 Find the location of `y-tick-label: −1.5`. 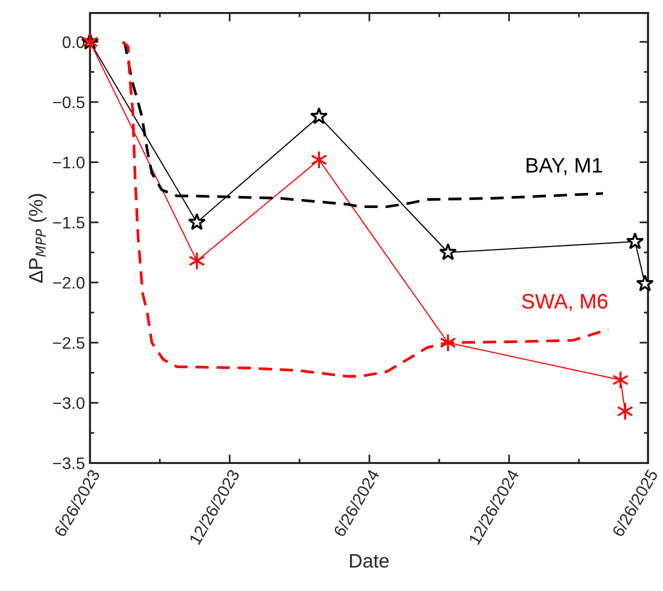

y-tick-label: −1.5 is located at coordinates (68, 222).